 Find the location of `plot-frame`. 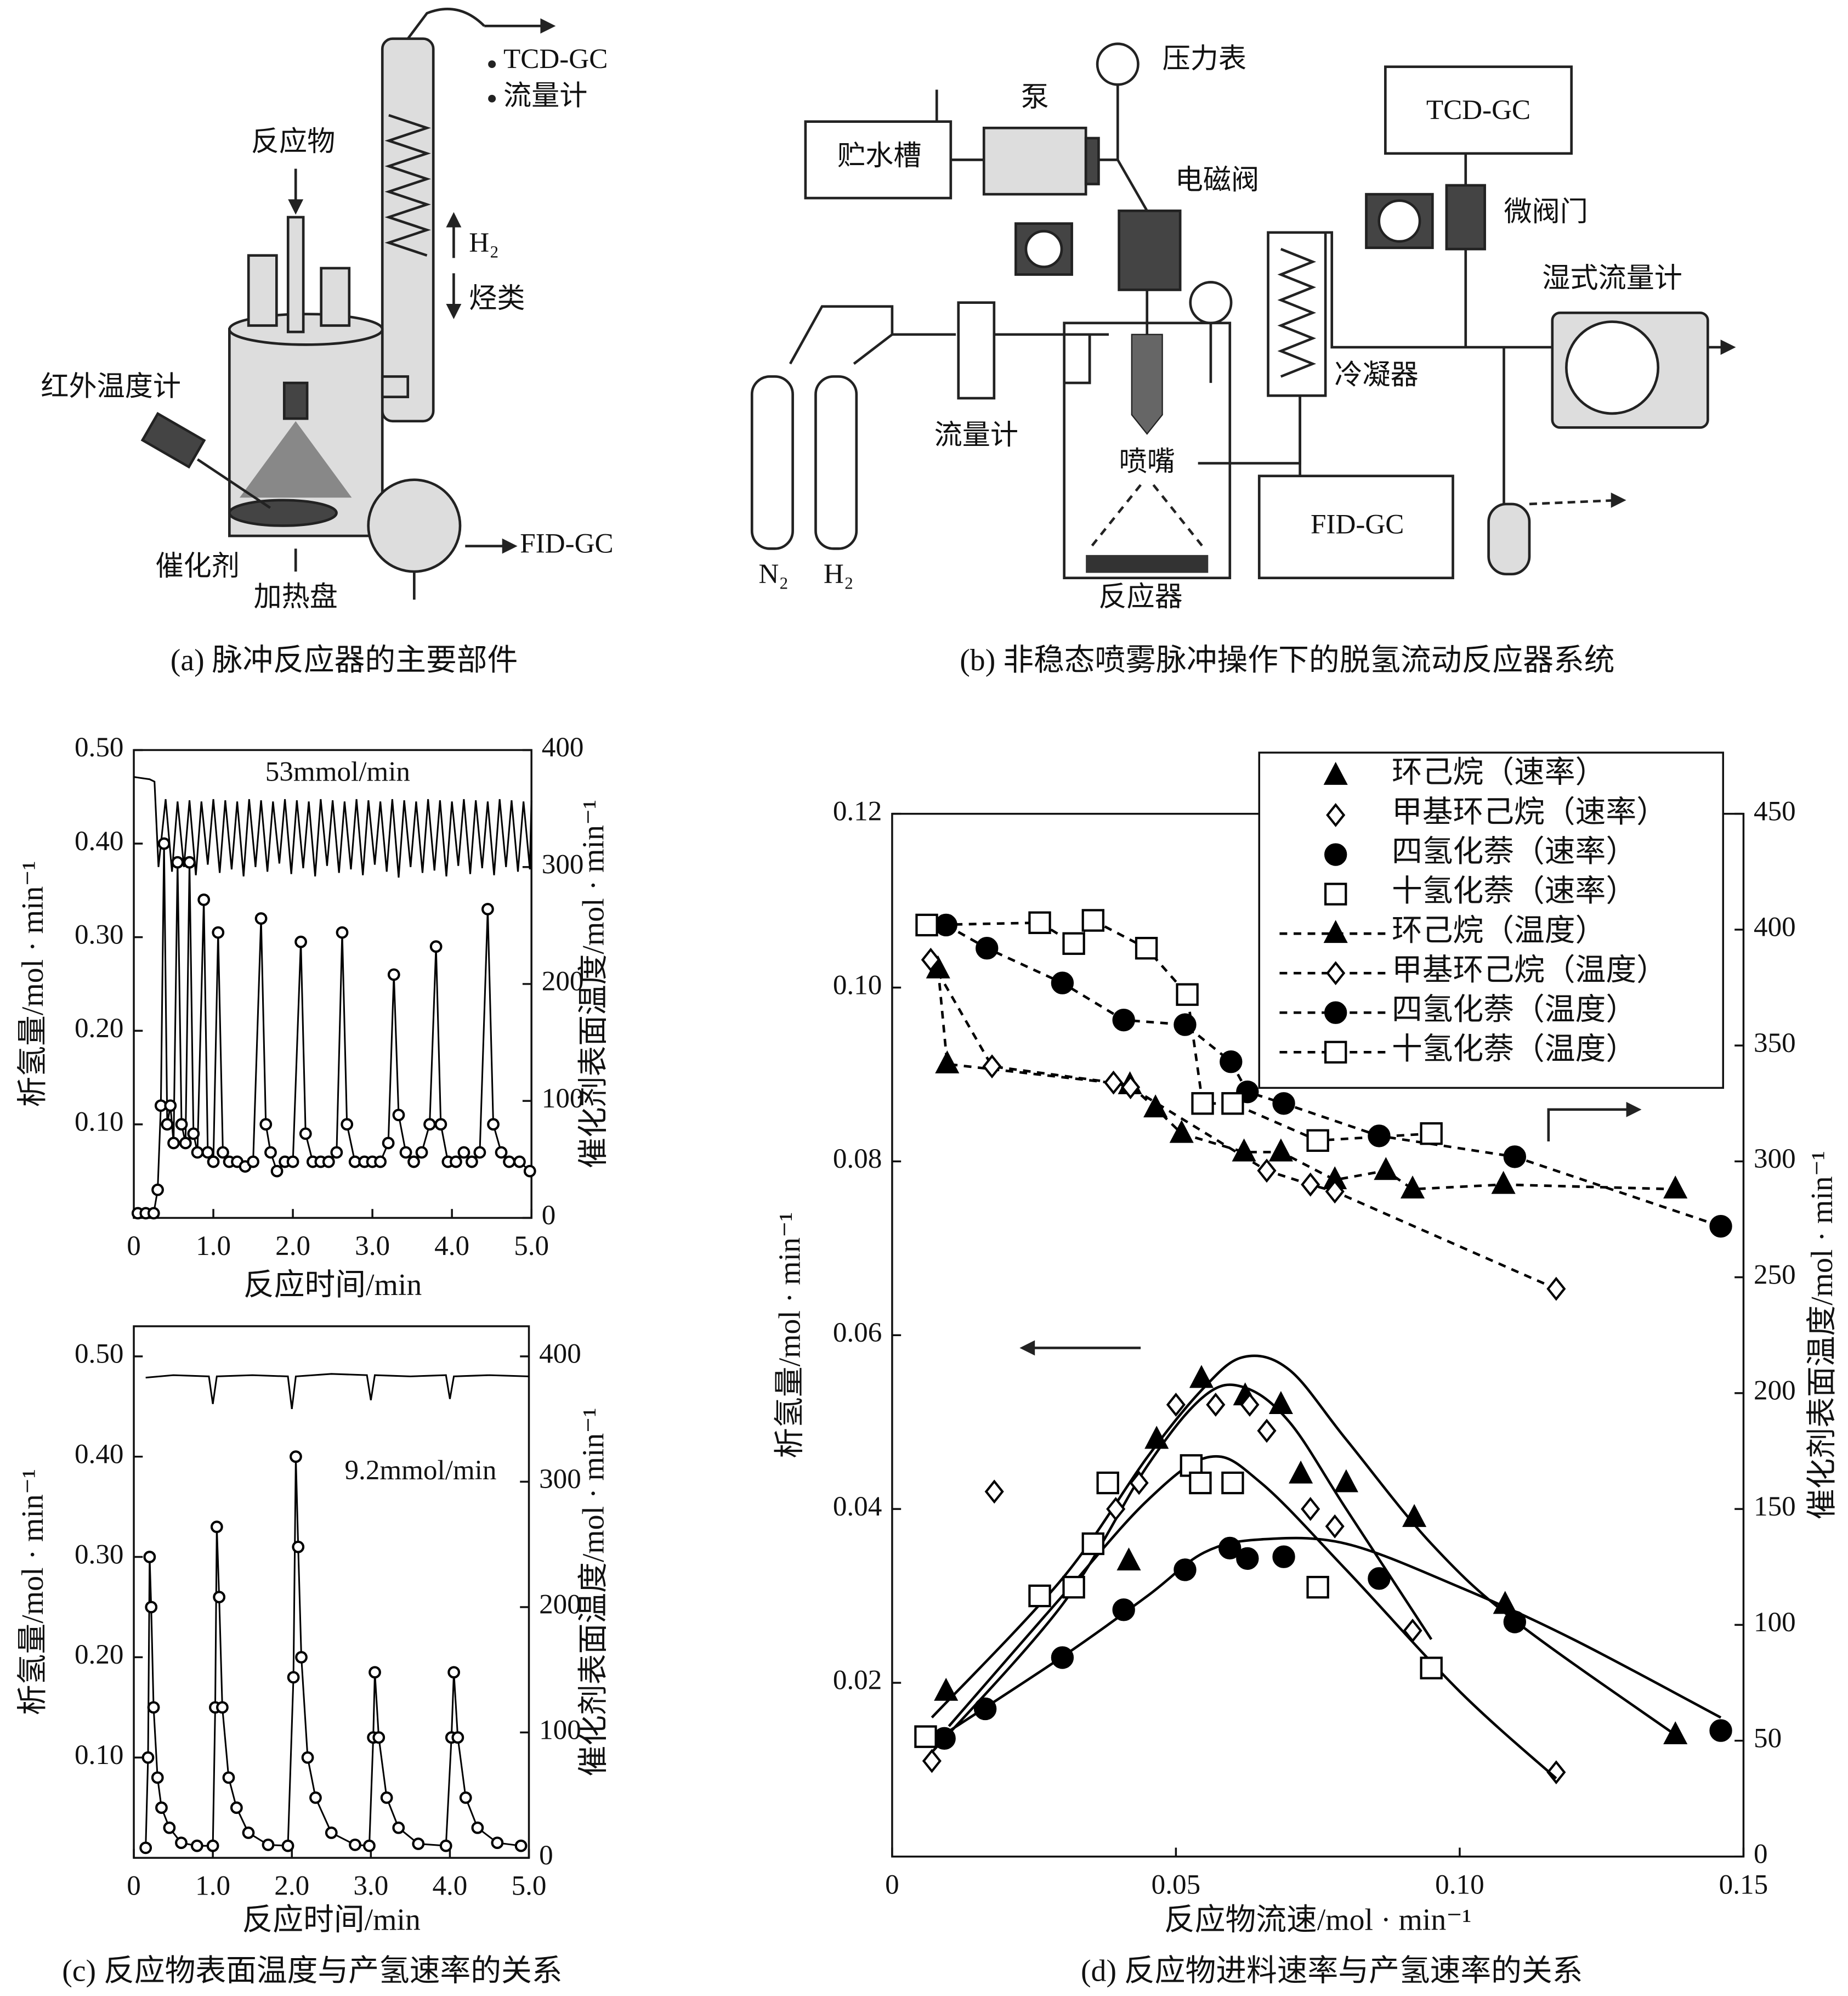

plot-frame is located at coordinates (332, 1592).